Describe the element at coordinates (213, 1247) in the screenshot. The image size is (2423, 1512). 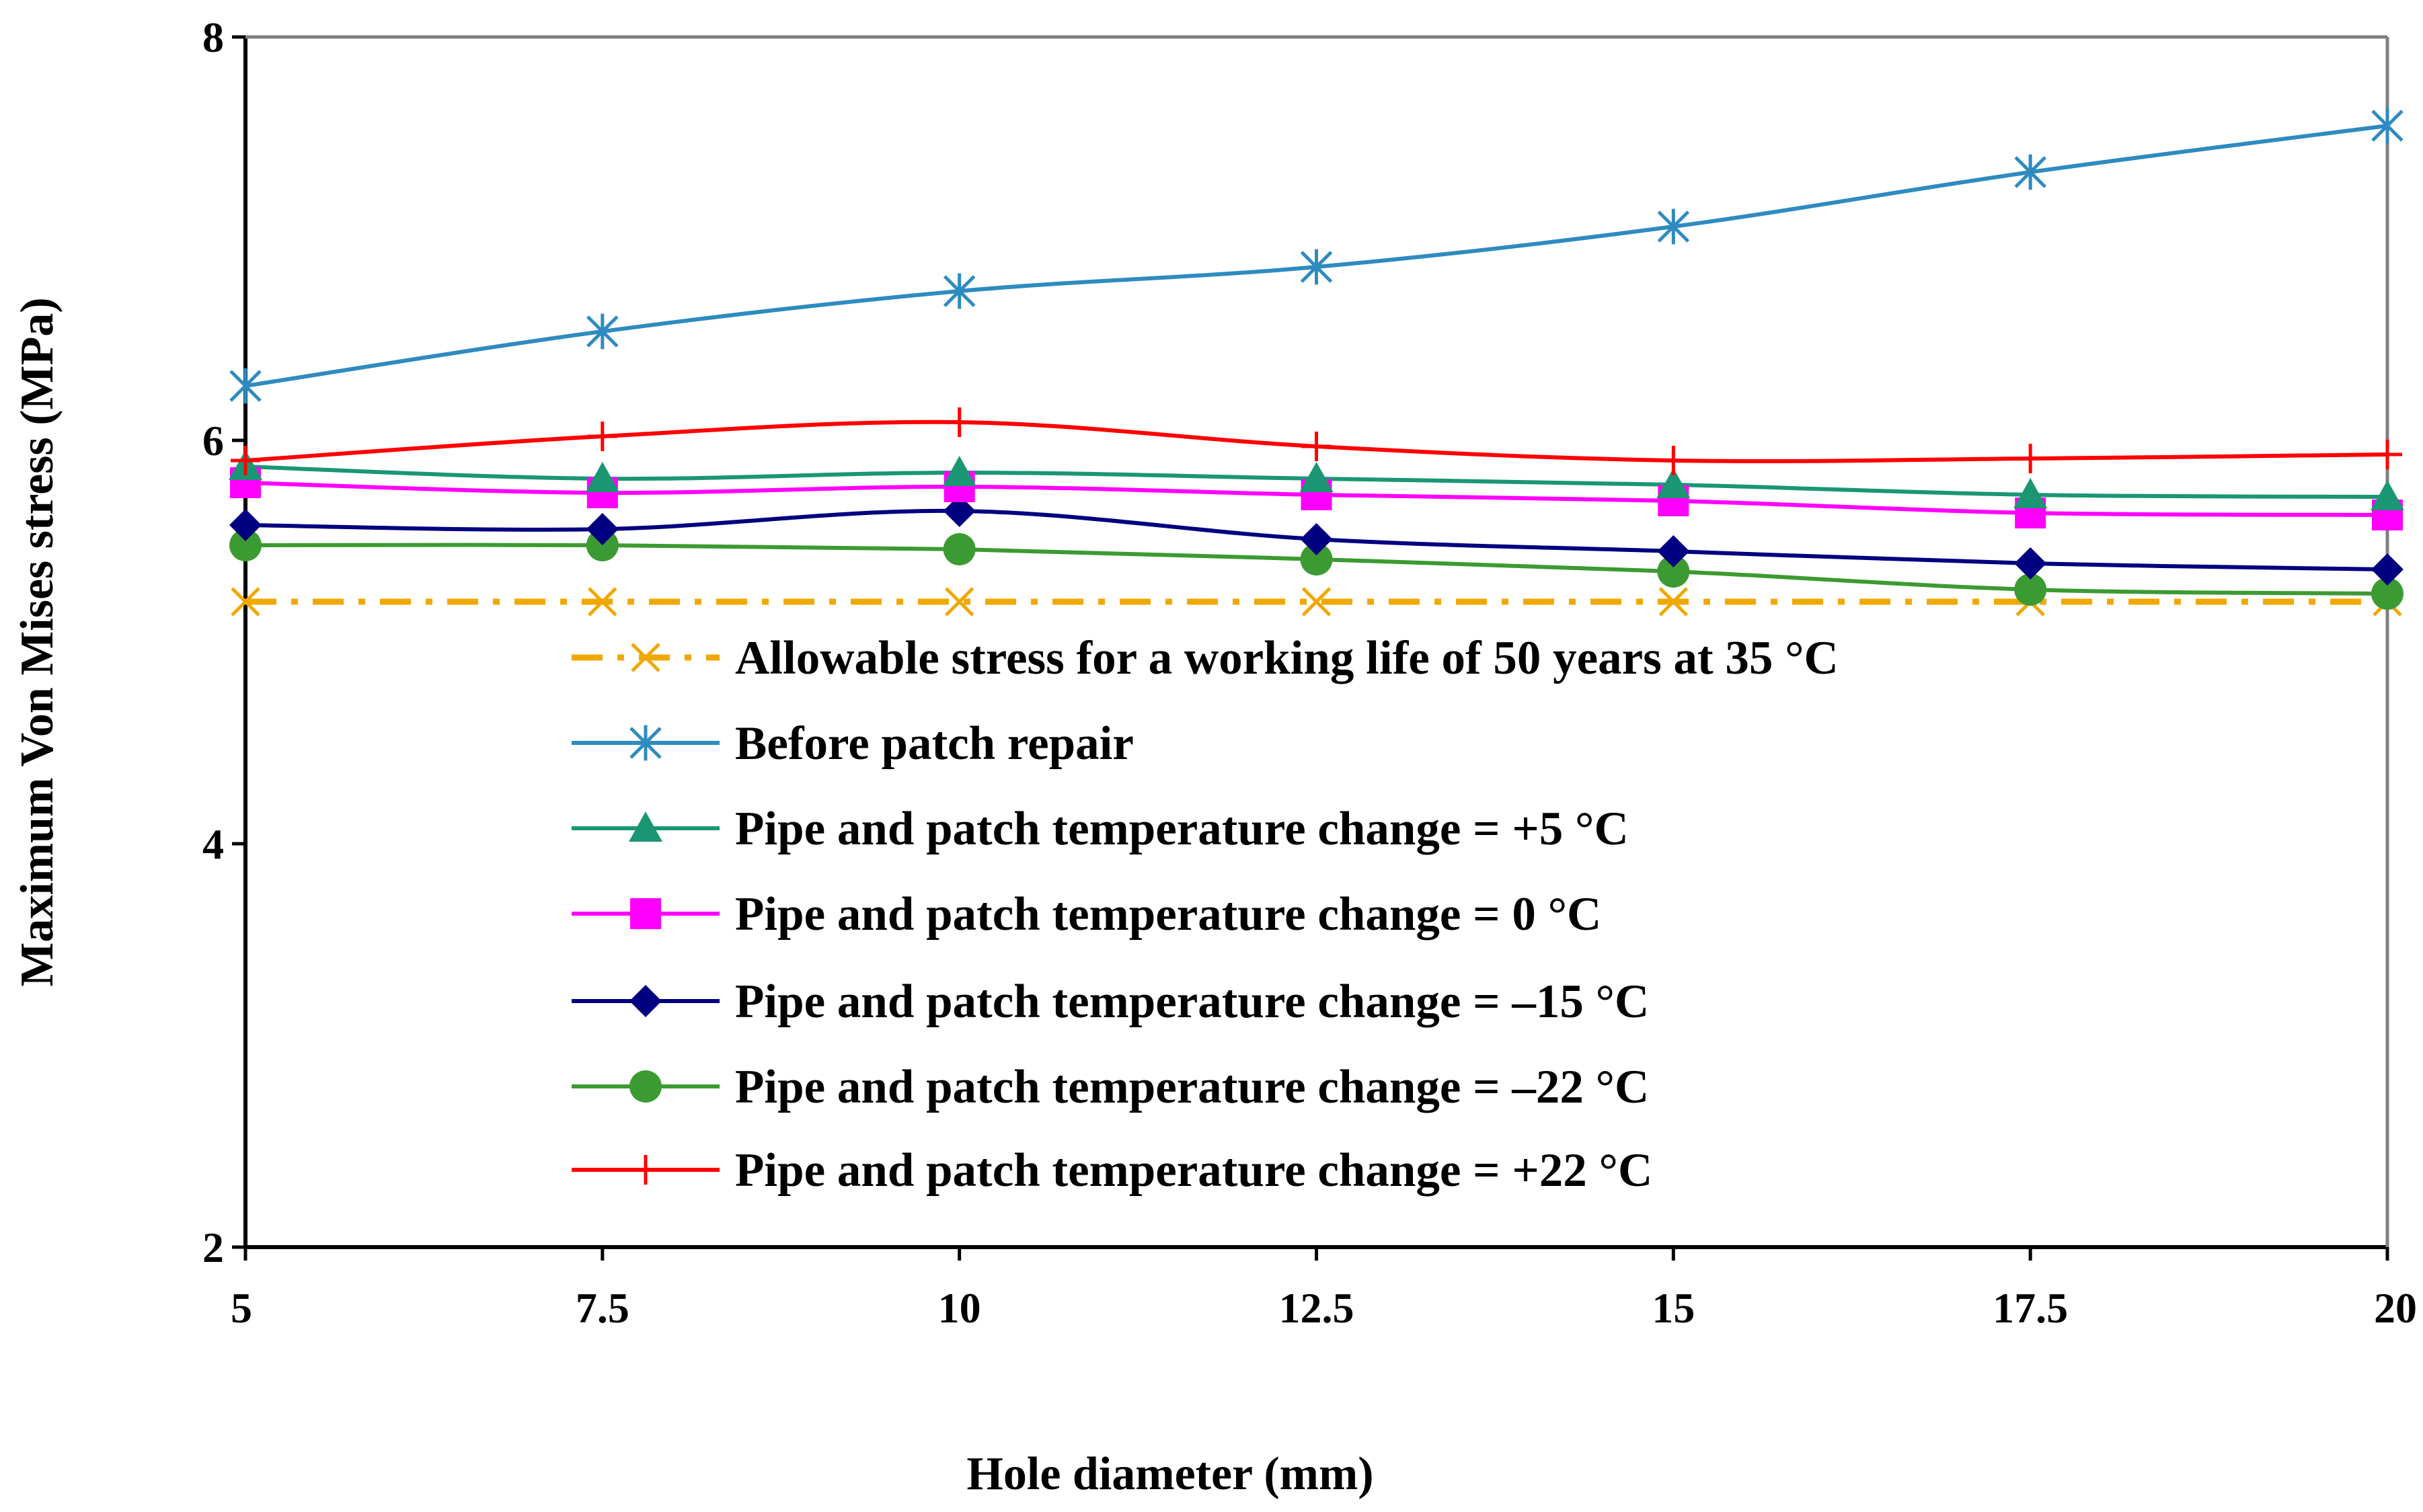
I see `y-tick-label: 2` at that location.